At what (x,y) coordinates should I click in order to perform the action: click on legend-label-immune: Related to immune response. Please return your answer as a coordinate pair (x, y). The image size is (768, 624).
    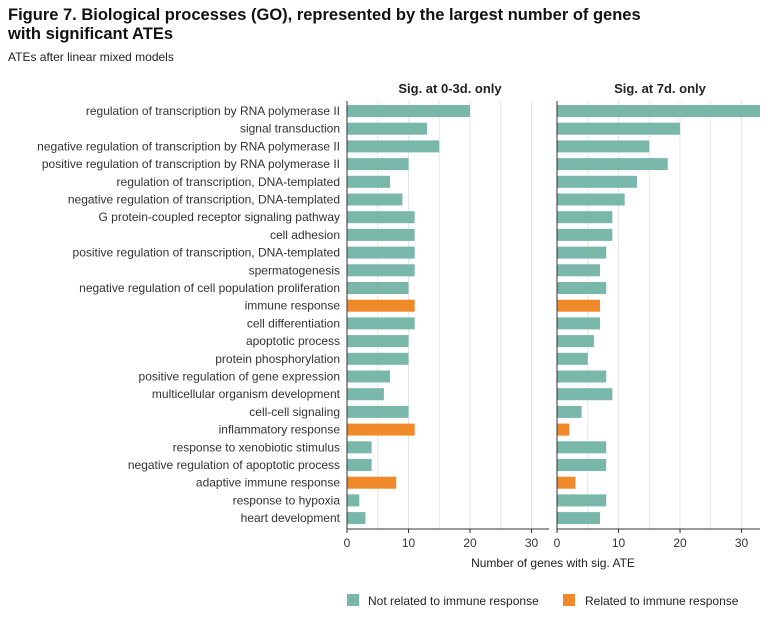
    Looking at the image, I should click on (662, 601).